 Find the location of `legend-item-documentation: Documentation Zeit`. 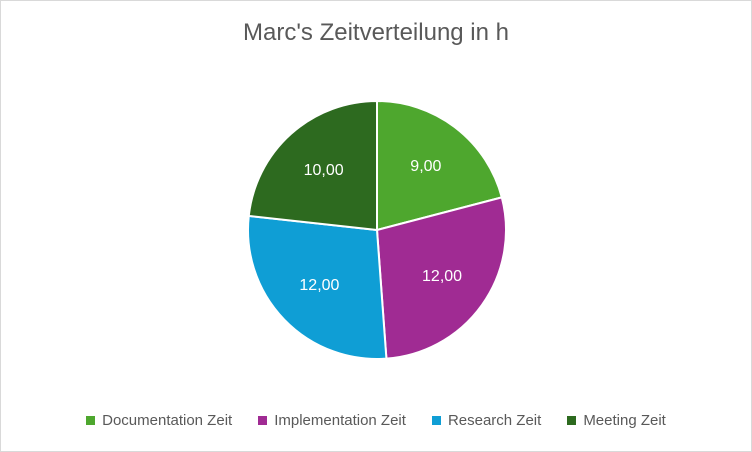

legend-item-documentation: Documentation Zeit is located at coordinates (159, 420).